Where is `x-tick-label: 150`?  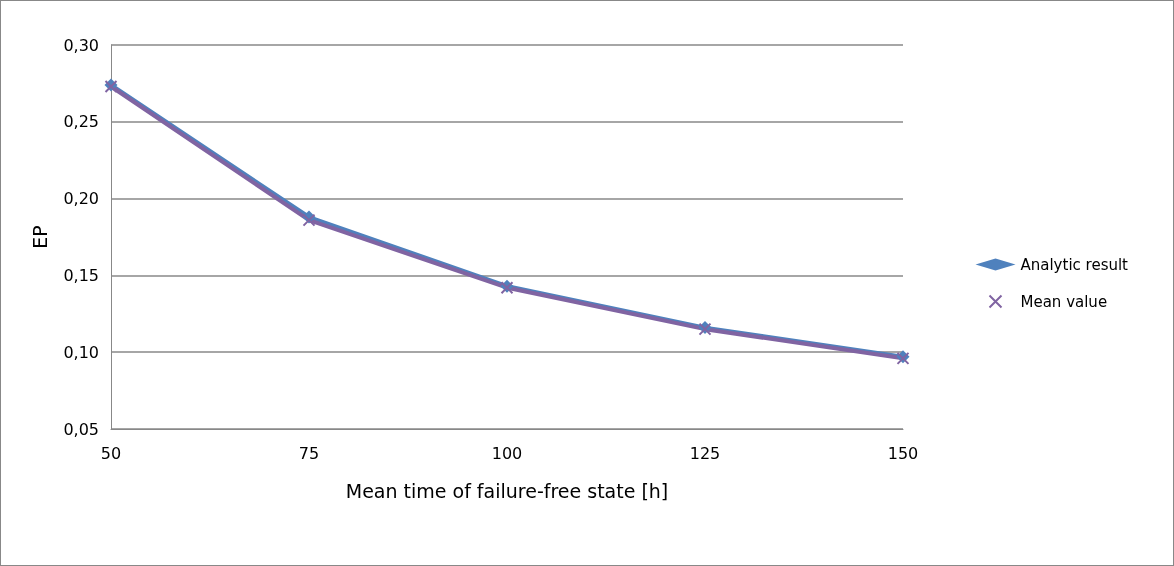 x-tick-label: 150 is located at coordinates (903, 453).